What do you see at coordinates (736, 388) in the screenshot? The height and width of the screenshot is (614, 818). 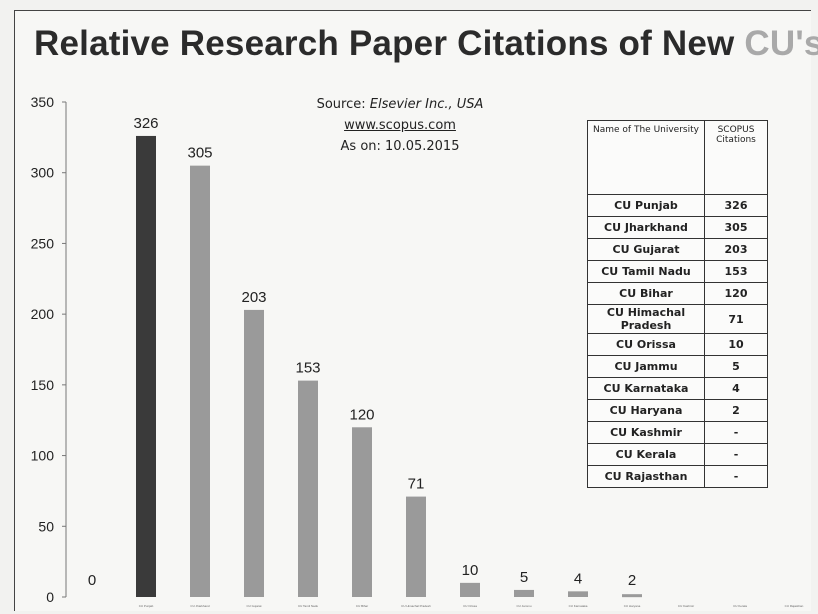 I see `table-cell-citations: 4` at bounding box center [736, 388].